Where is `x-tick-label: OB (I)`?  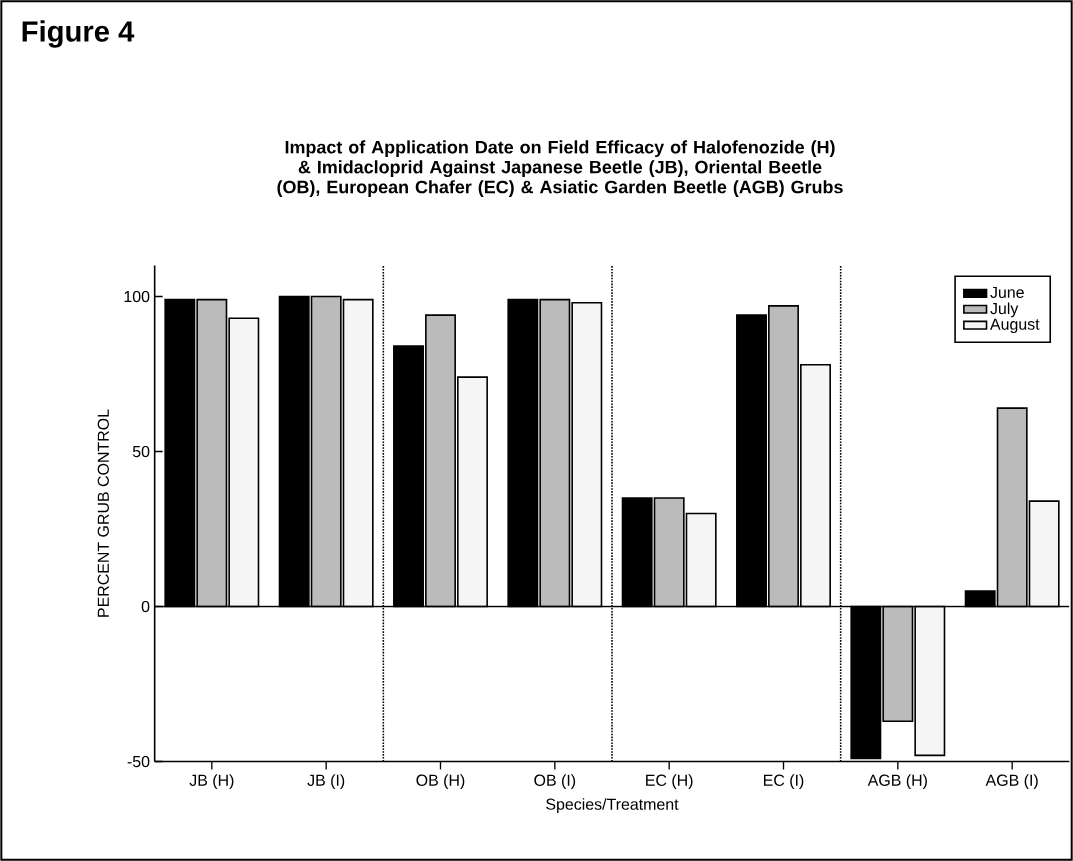
x-tick-label: OB (I) is located at coordinates (555, 782).